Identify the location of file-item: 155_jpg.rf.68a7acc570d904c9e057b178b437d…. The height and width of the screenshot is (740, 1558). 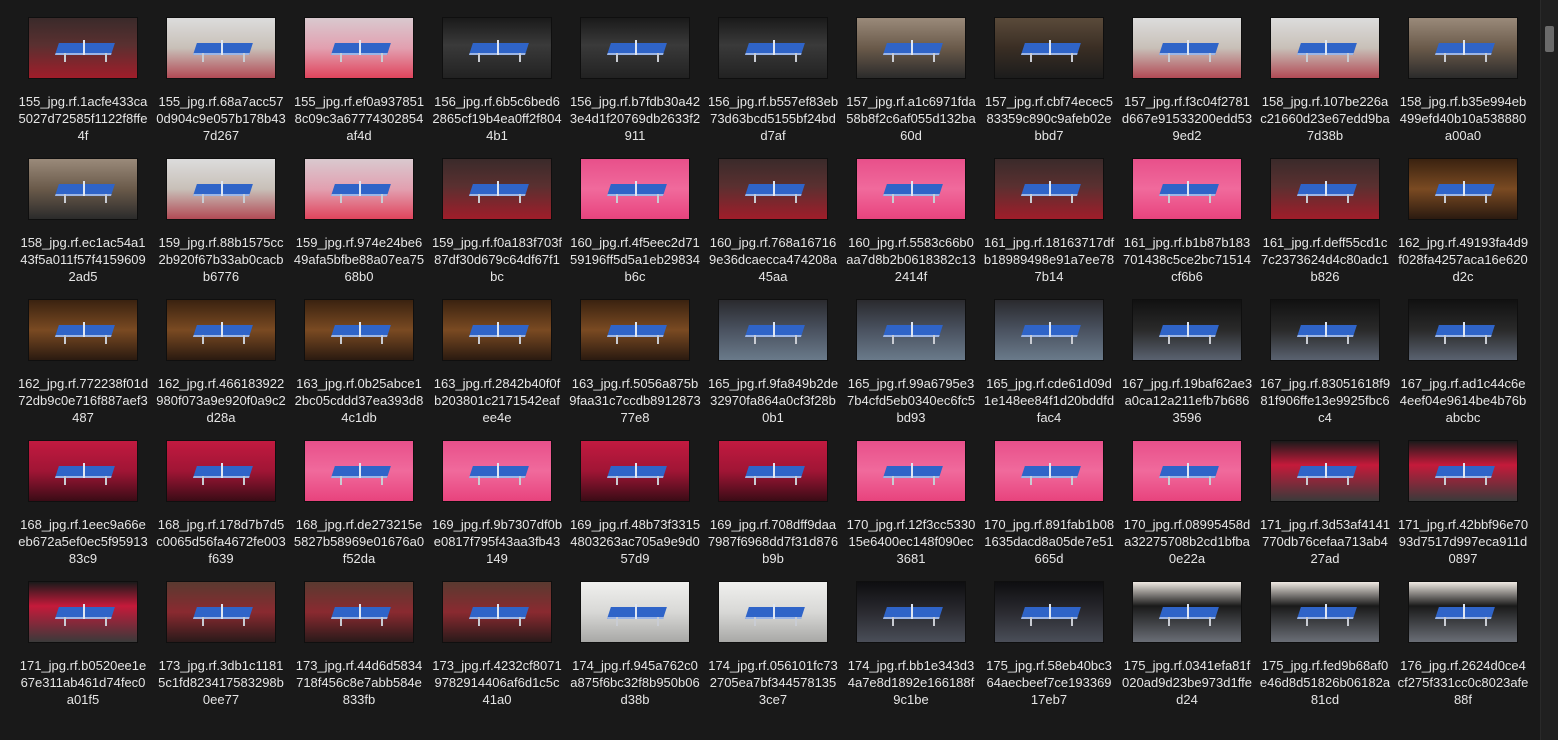
(221, 82).